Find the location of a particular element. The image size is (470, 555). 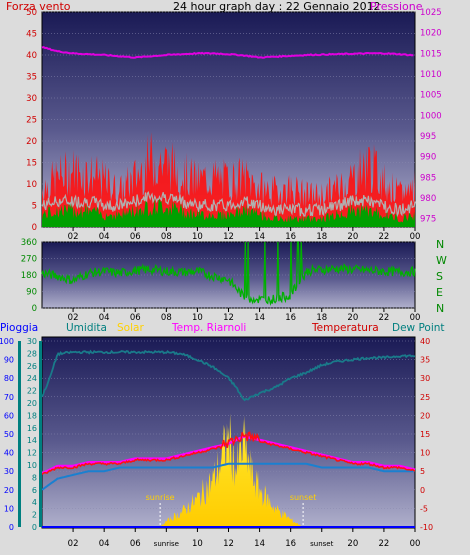

temperature-line is located at coordinates (228, 453).